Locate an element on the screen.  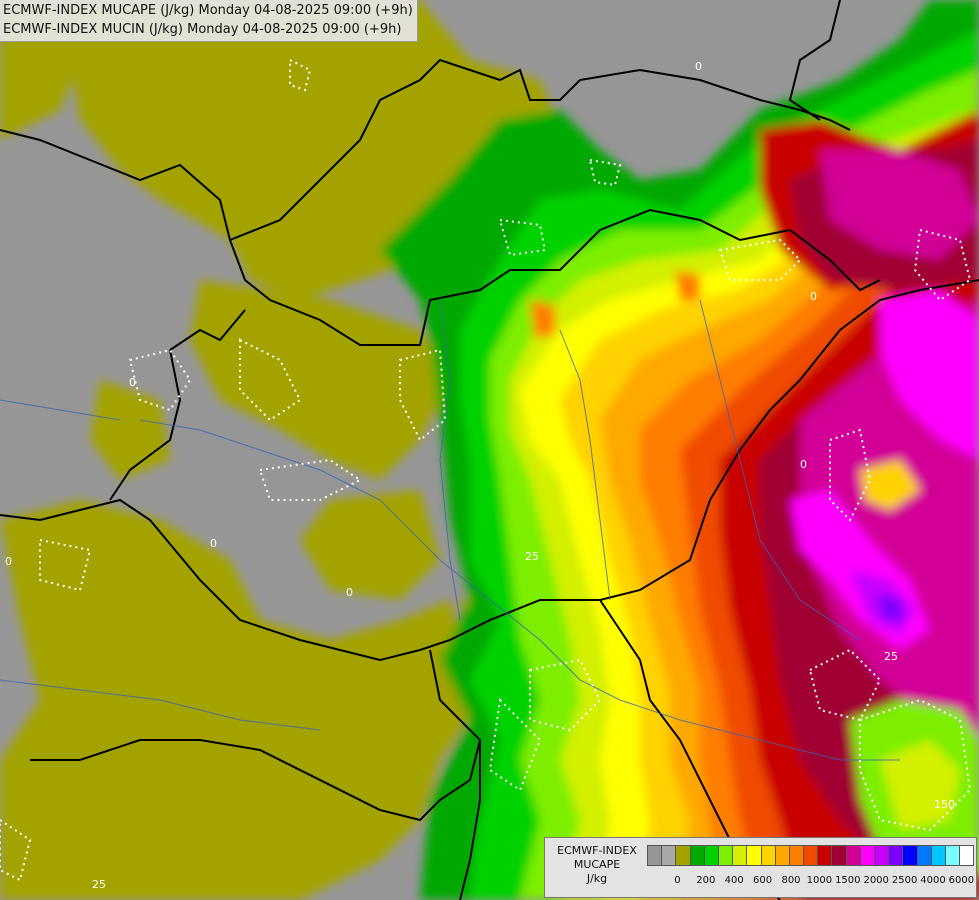
legend-tick-label: 6000 is located at coordinates (961, 880).